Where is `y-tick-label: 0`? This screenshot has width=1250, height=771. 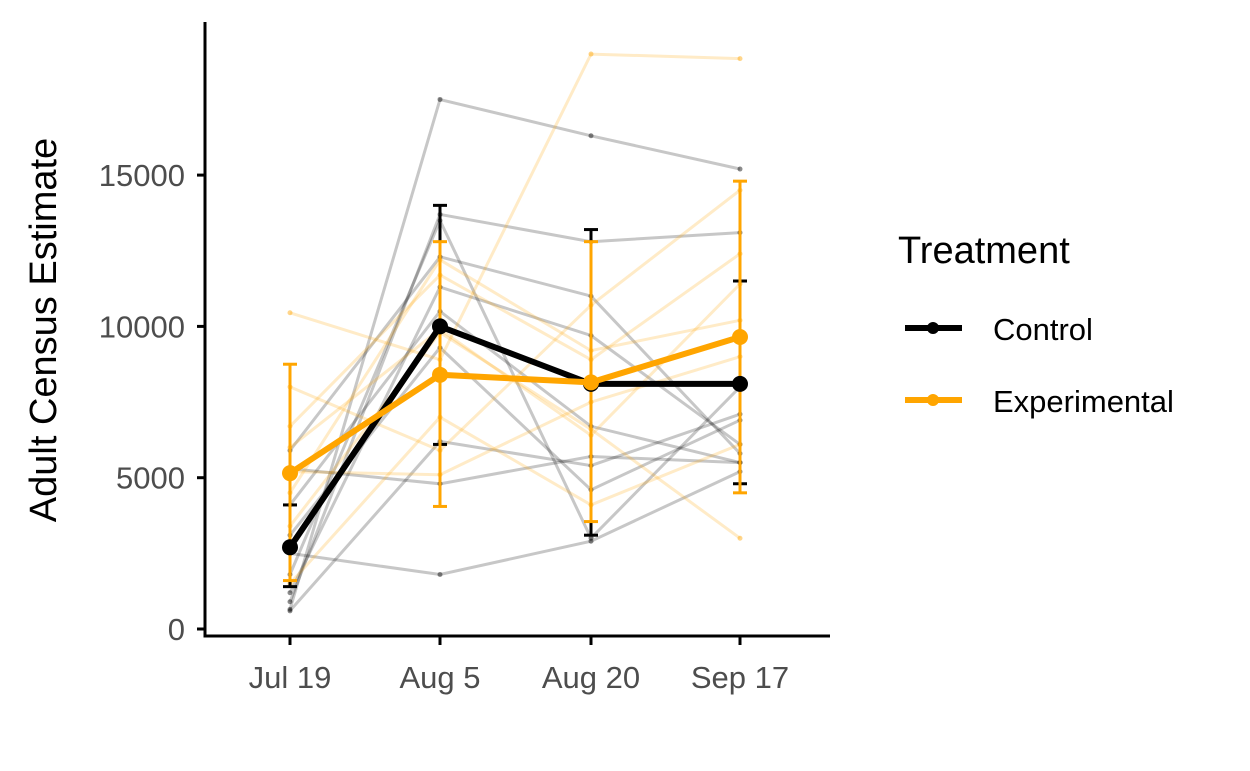
y-tick-label: 0 is located at coordinates (176, 629).